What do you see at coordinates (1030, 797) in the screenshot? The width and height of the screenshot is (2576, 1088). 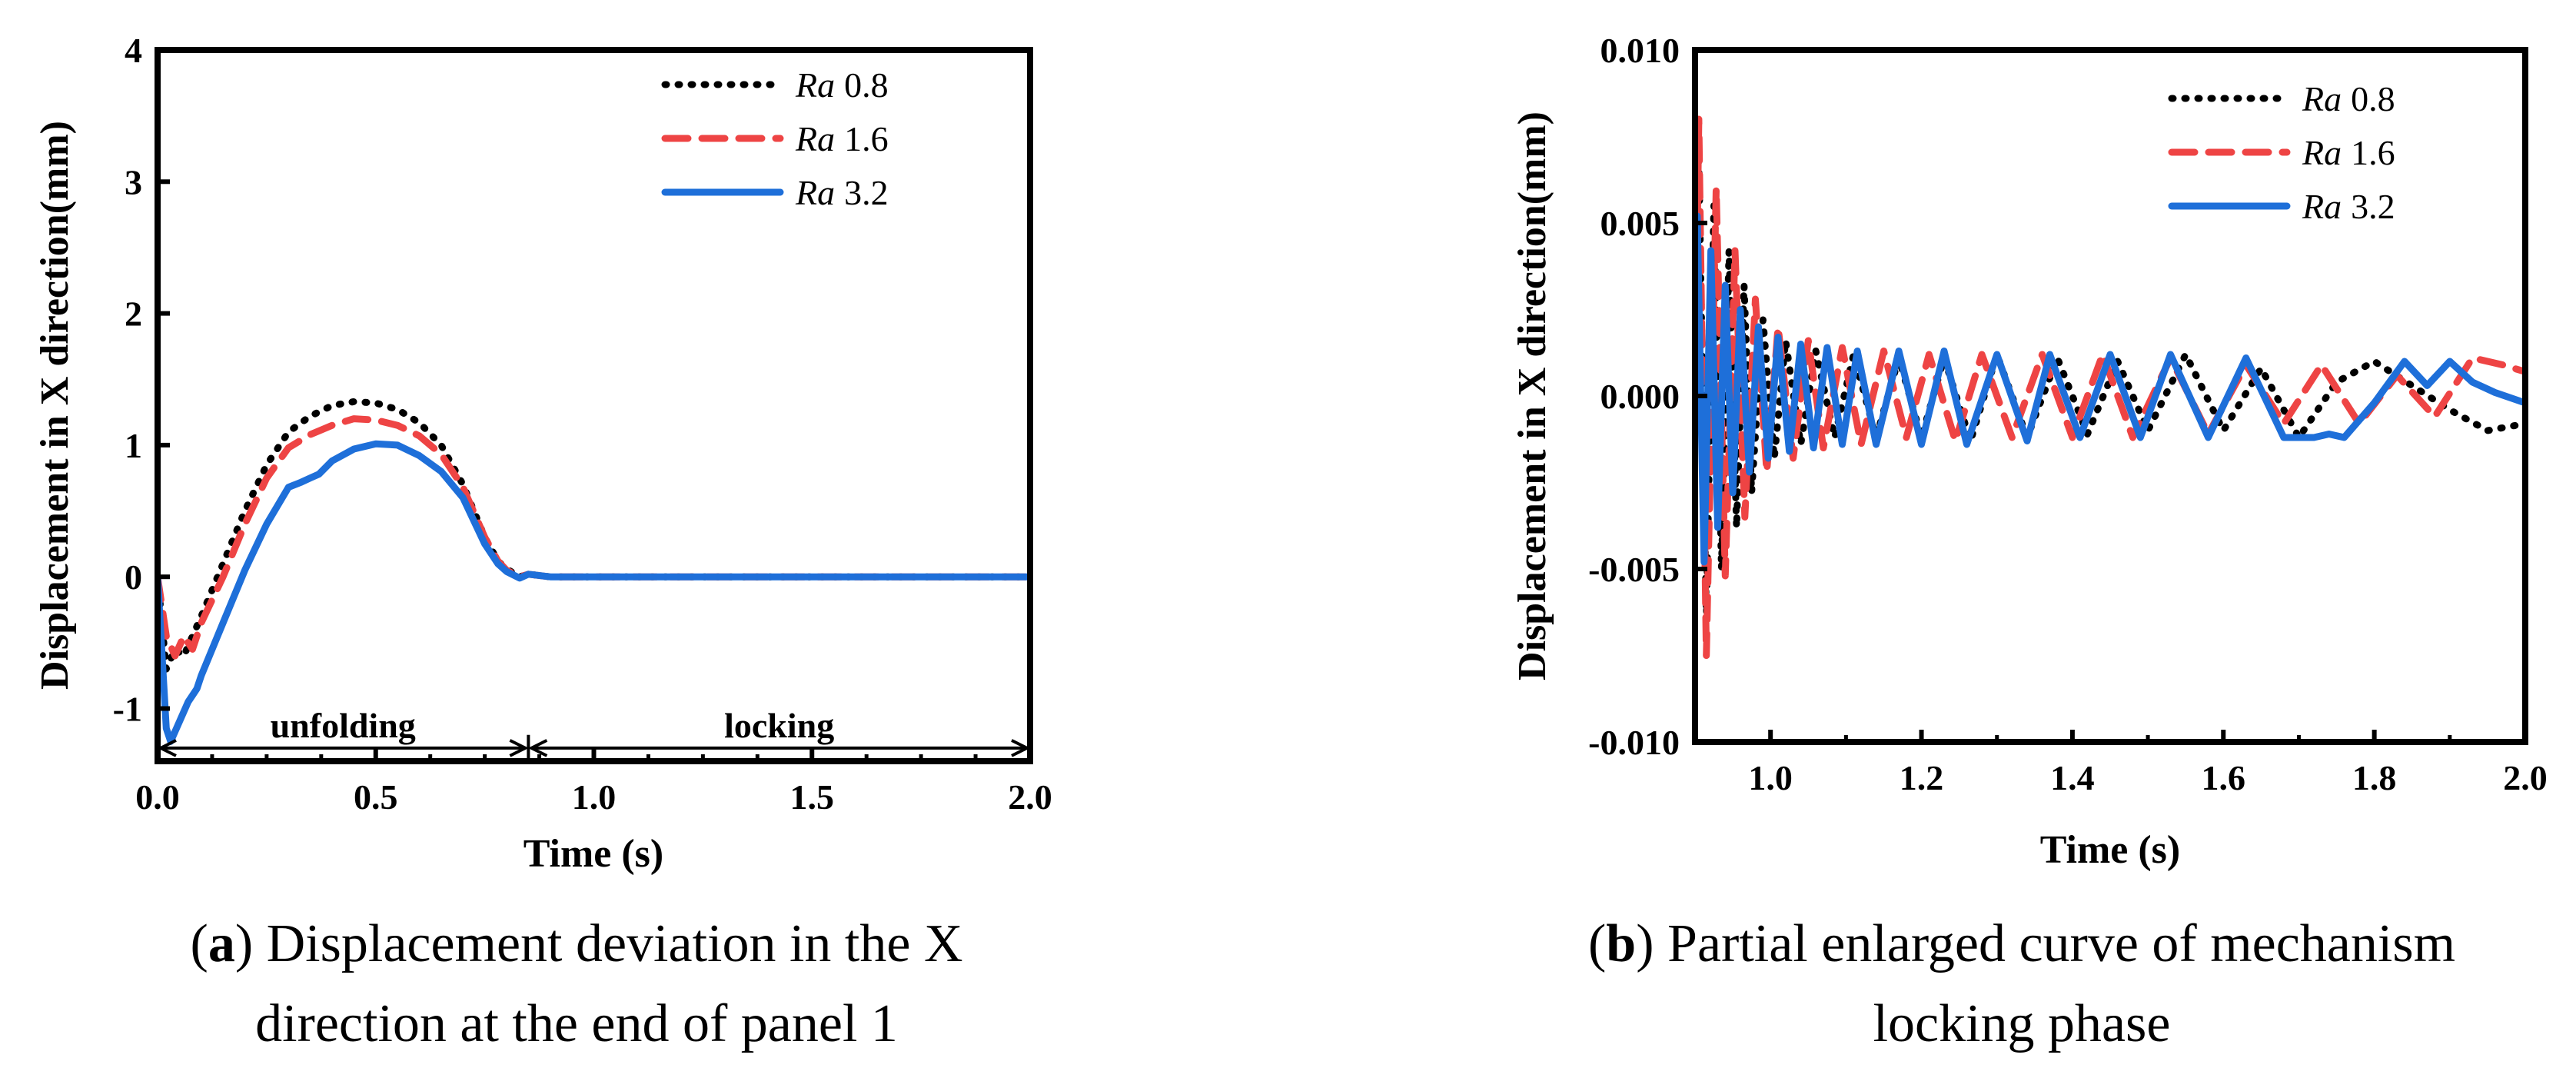 I see `x-tick-label-a-4: 2.0` at bounding box center [1030, 797].